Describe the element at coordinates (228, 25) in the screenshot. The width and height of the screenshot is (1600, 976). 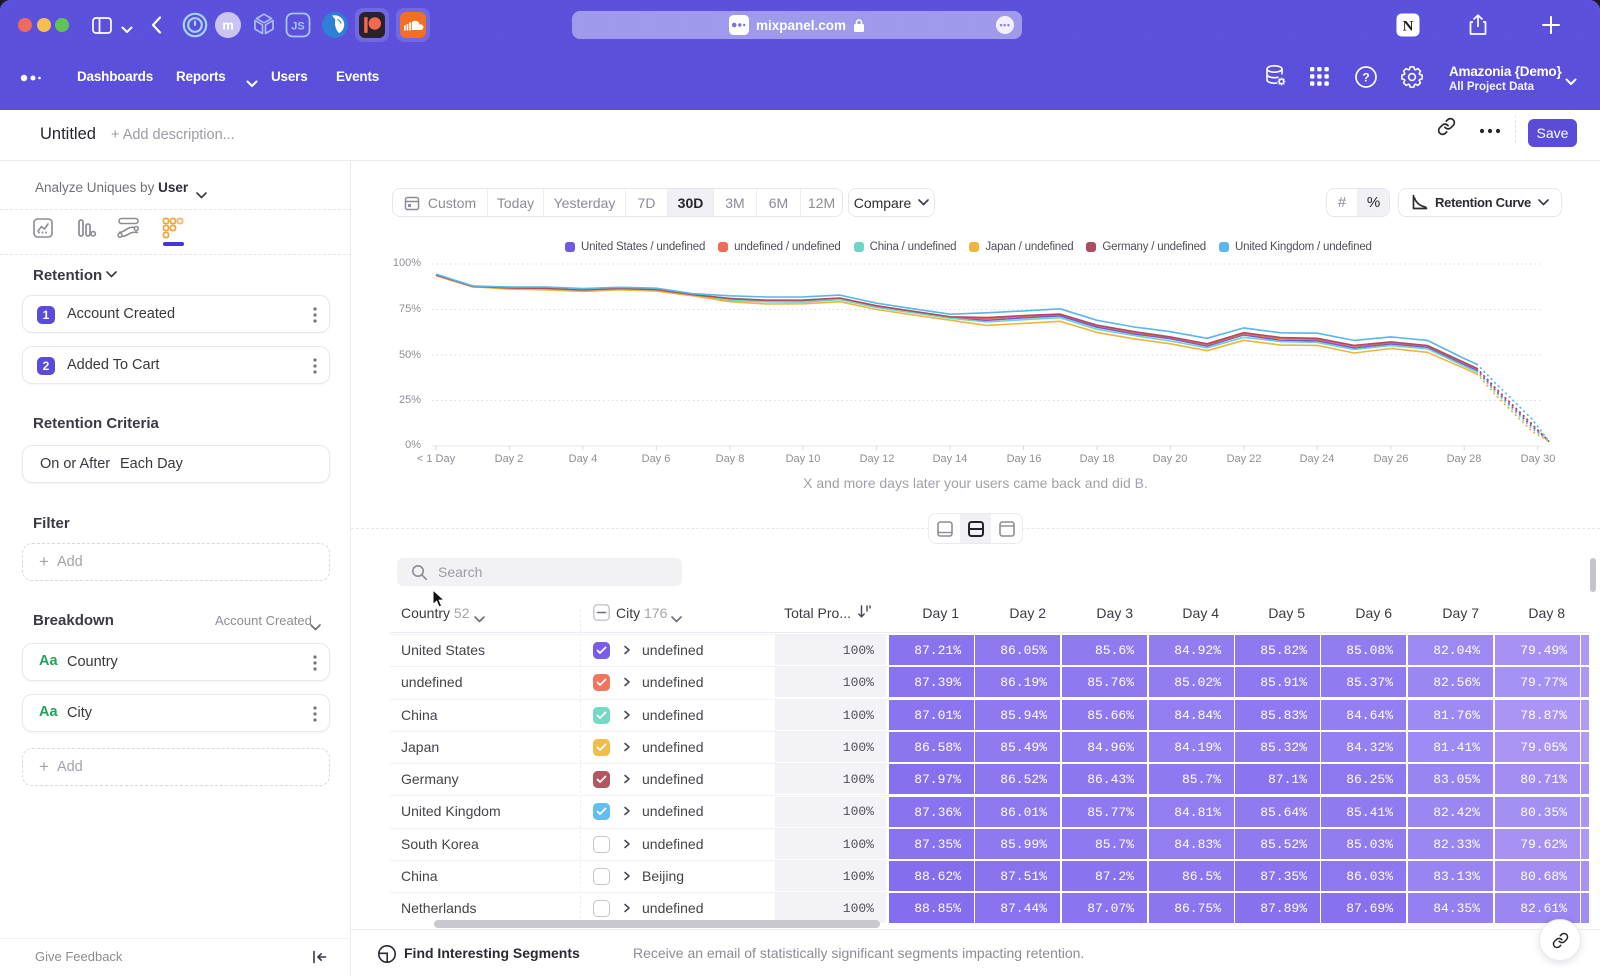
I see `svg-text: m` at that location.